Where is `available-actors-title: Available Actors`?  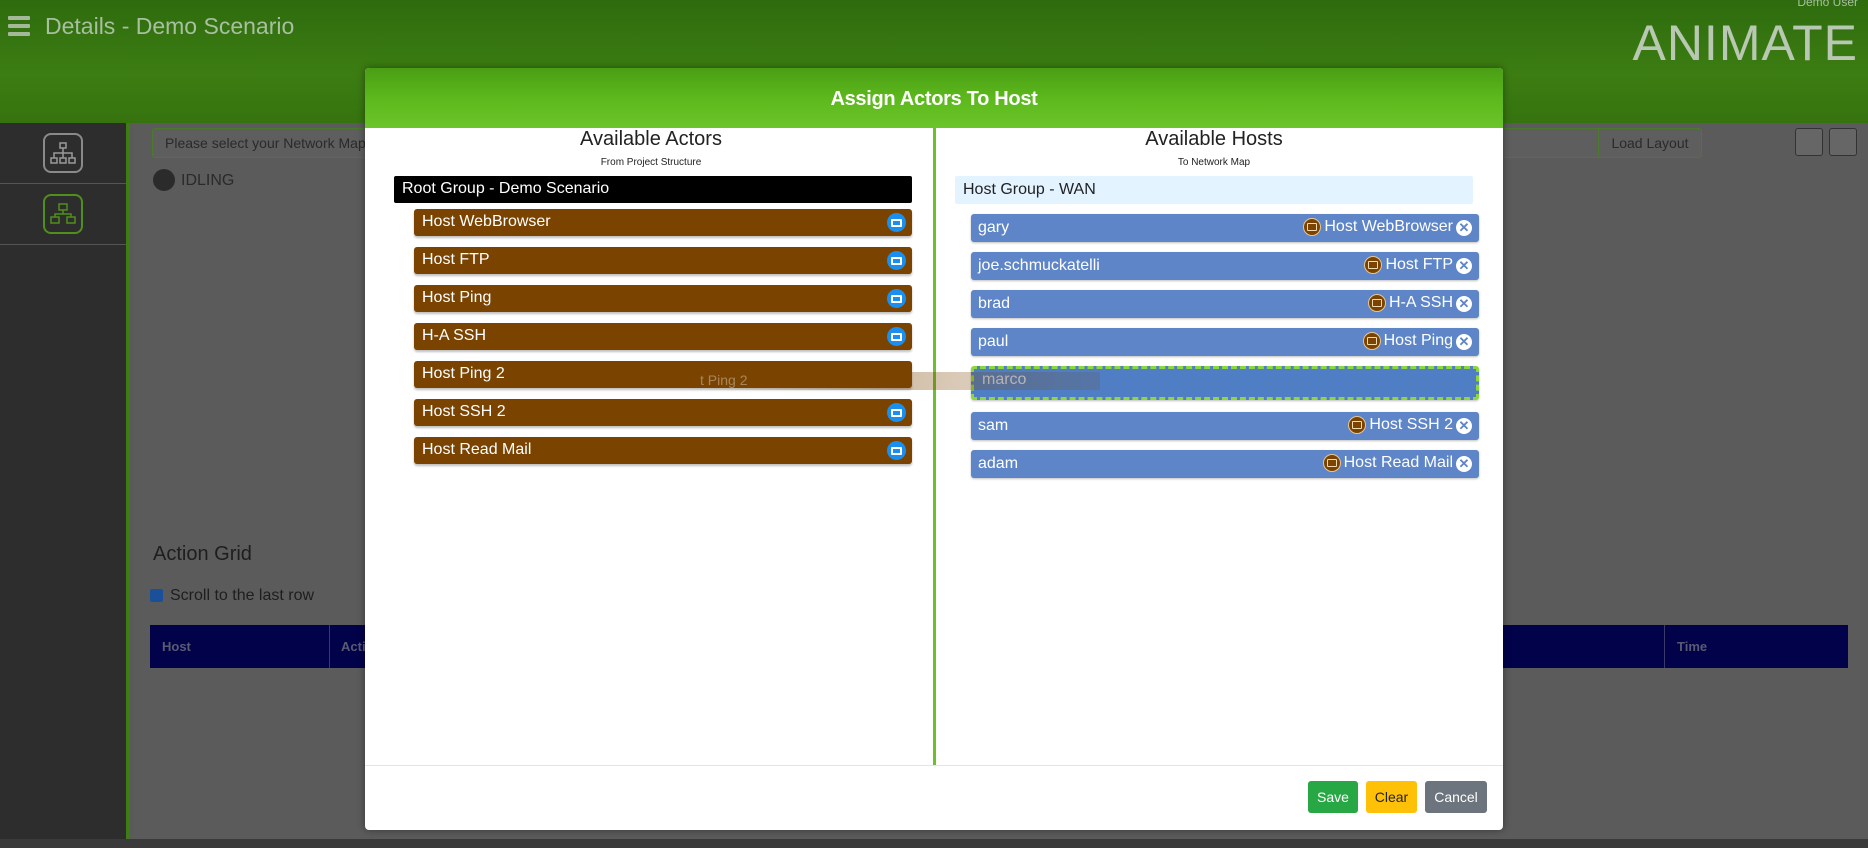 available-actors-title: Available Actors is located at coordinates (651, 139).